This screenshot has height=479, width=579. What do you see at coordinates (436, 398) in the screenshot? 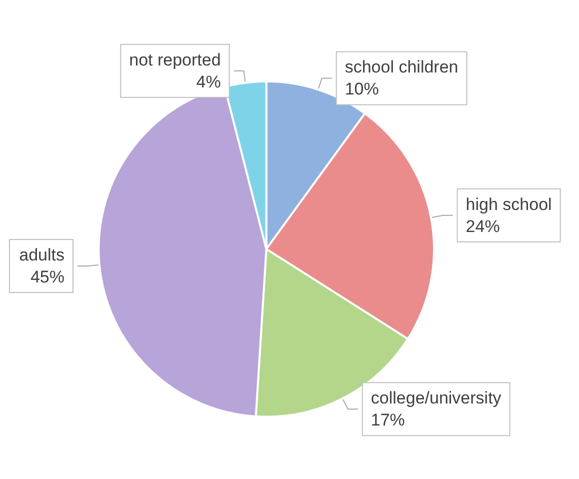
I see `slice-label: college/university` at bounding box center [436, 398].